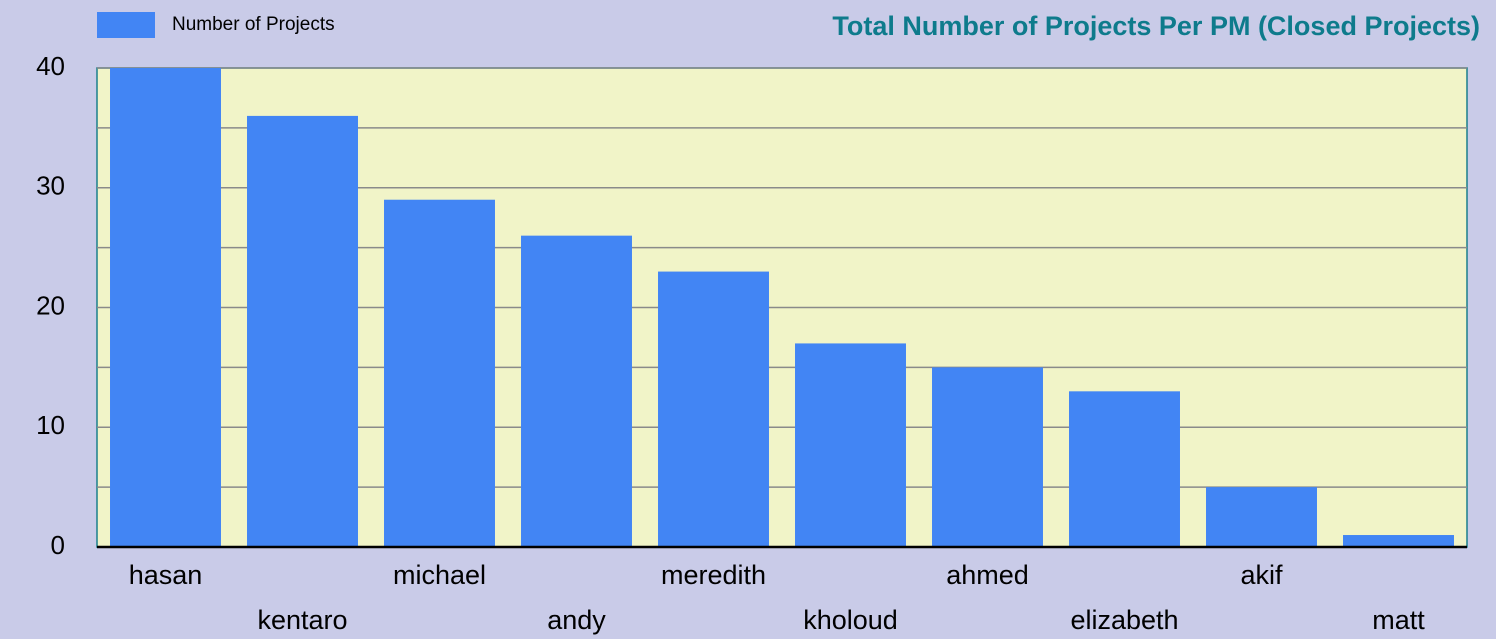 This screenshot has height=639, width=1496. Describe the element at coordinates (253, 24) in the screenshot. I see `legend-label: Number of Projects` at that location.